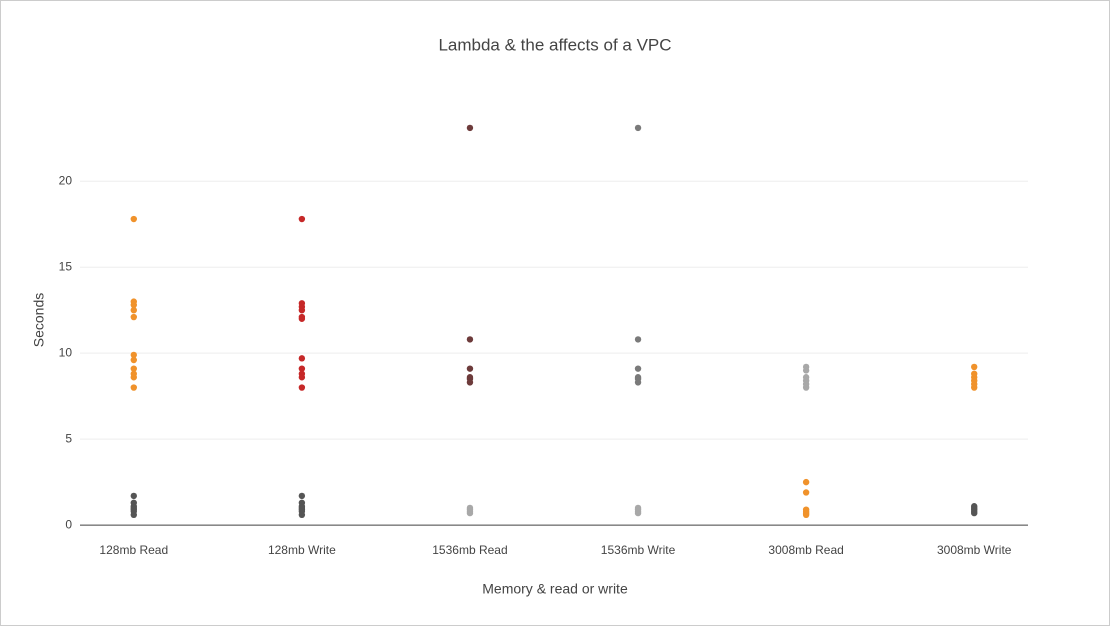 The height and width of the screenshot is (626, 1110). I want to click on x-tick-label: 1536mb Write, so click(638, 550).